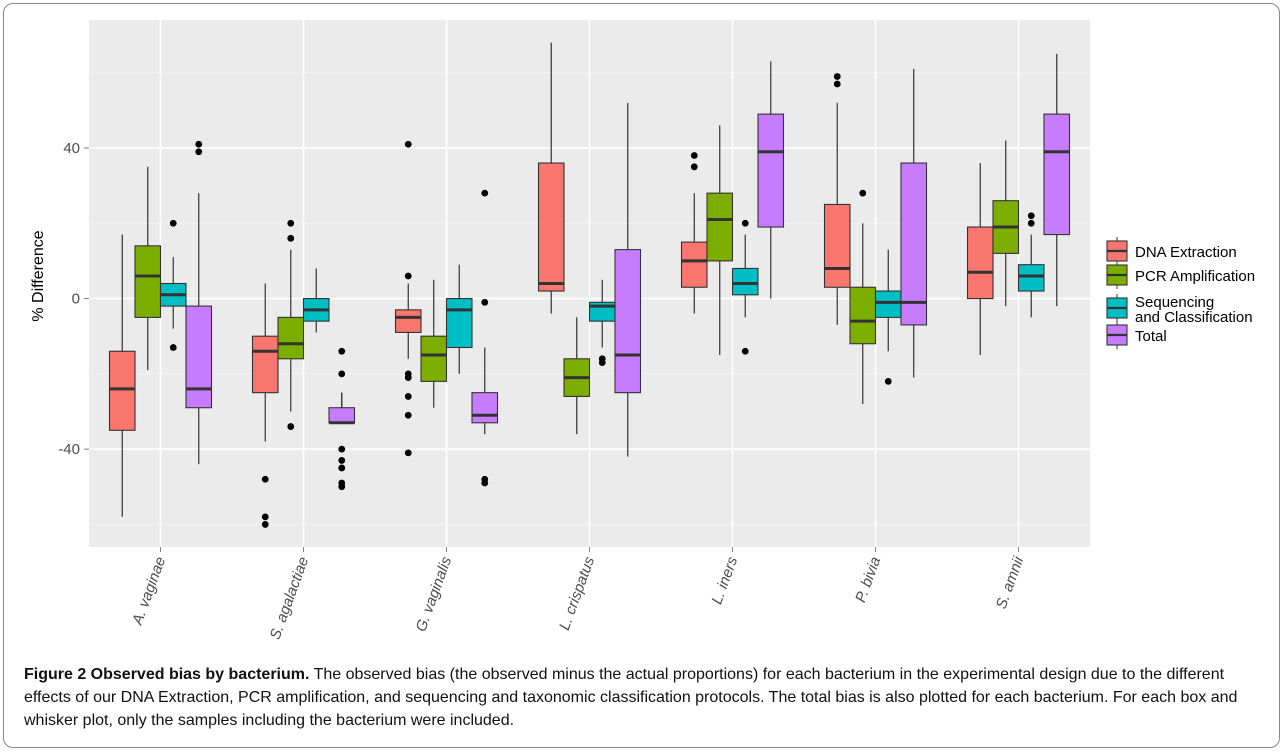 Image resolution: width=1285 pixels, height=753 pixels. Describe the element at coordinates (69, 449) in the screenshot. I see `y-tick-label: -40` at that location.